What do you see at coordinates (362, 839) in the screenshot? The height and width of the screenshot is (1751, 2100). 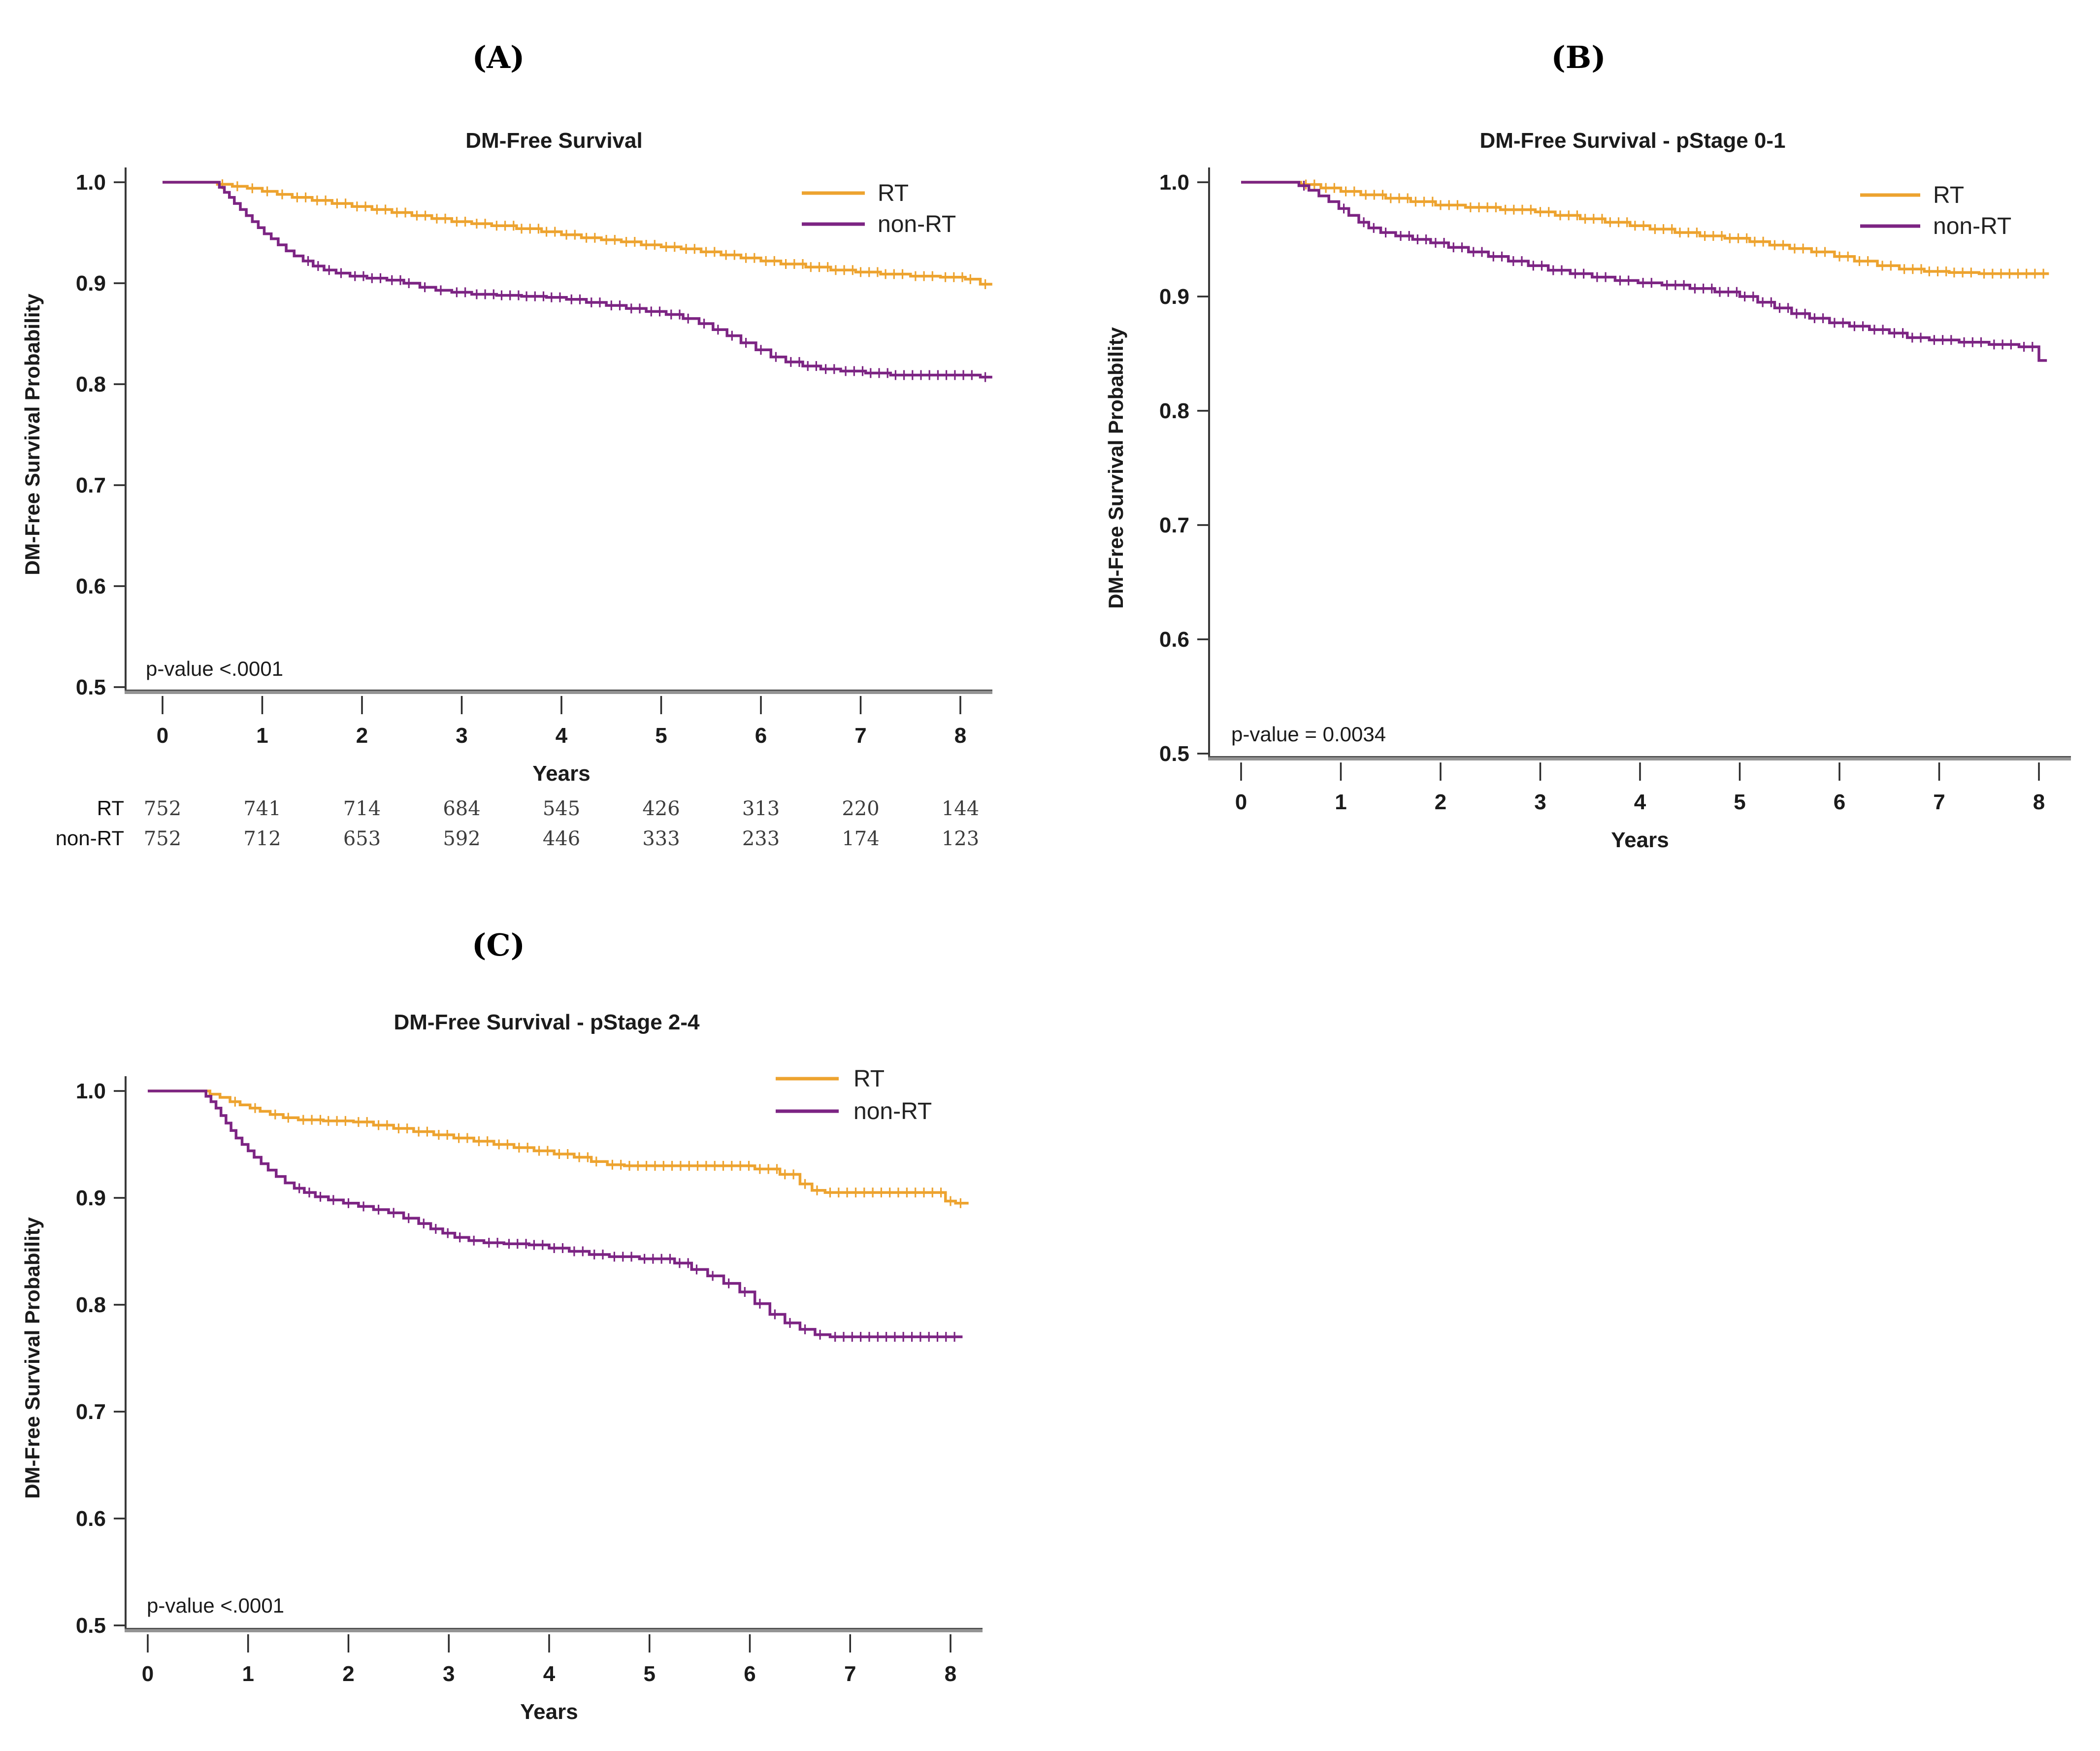 I see `risk-count-cell: 653` at bounding box center [362, 839].